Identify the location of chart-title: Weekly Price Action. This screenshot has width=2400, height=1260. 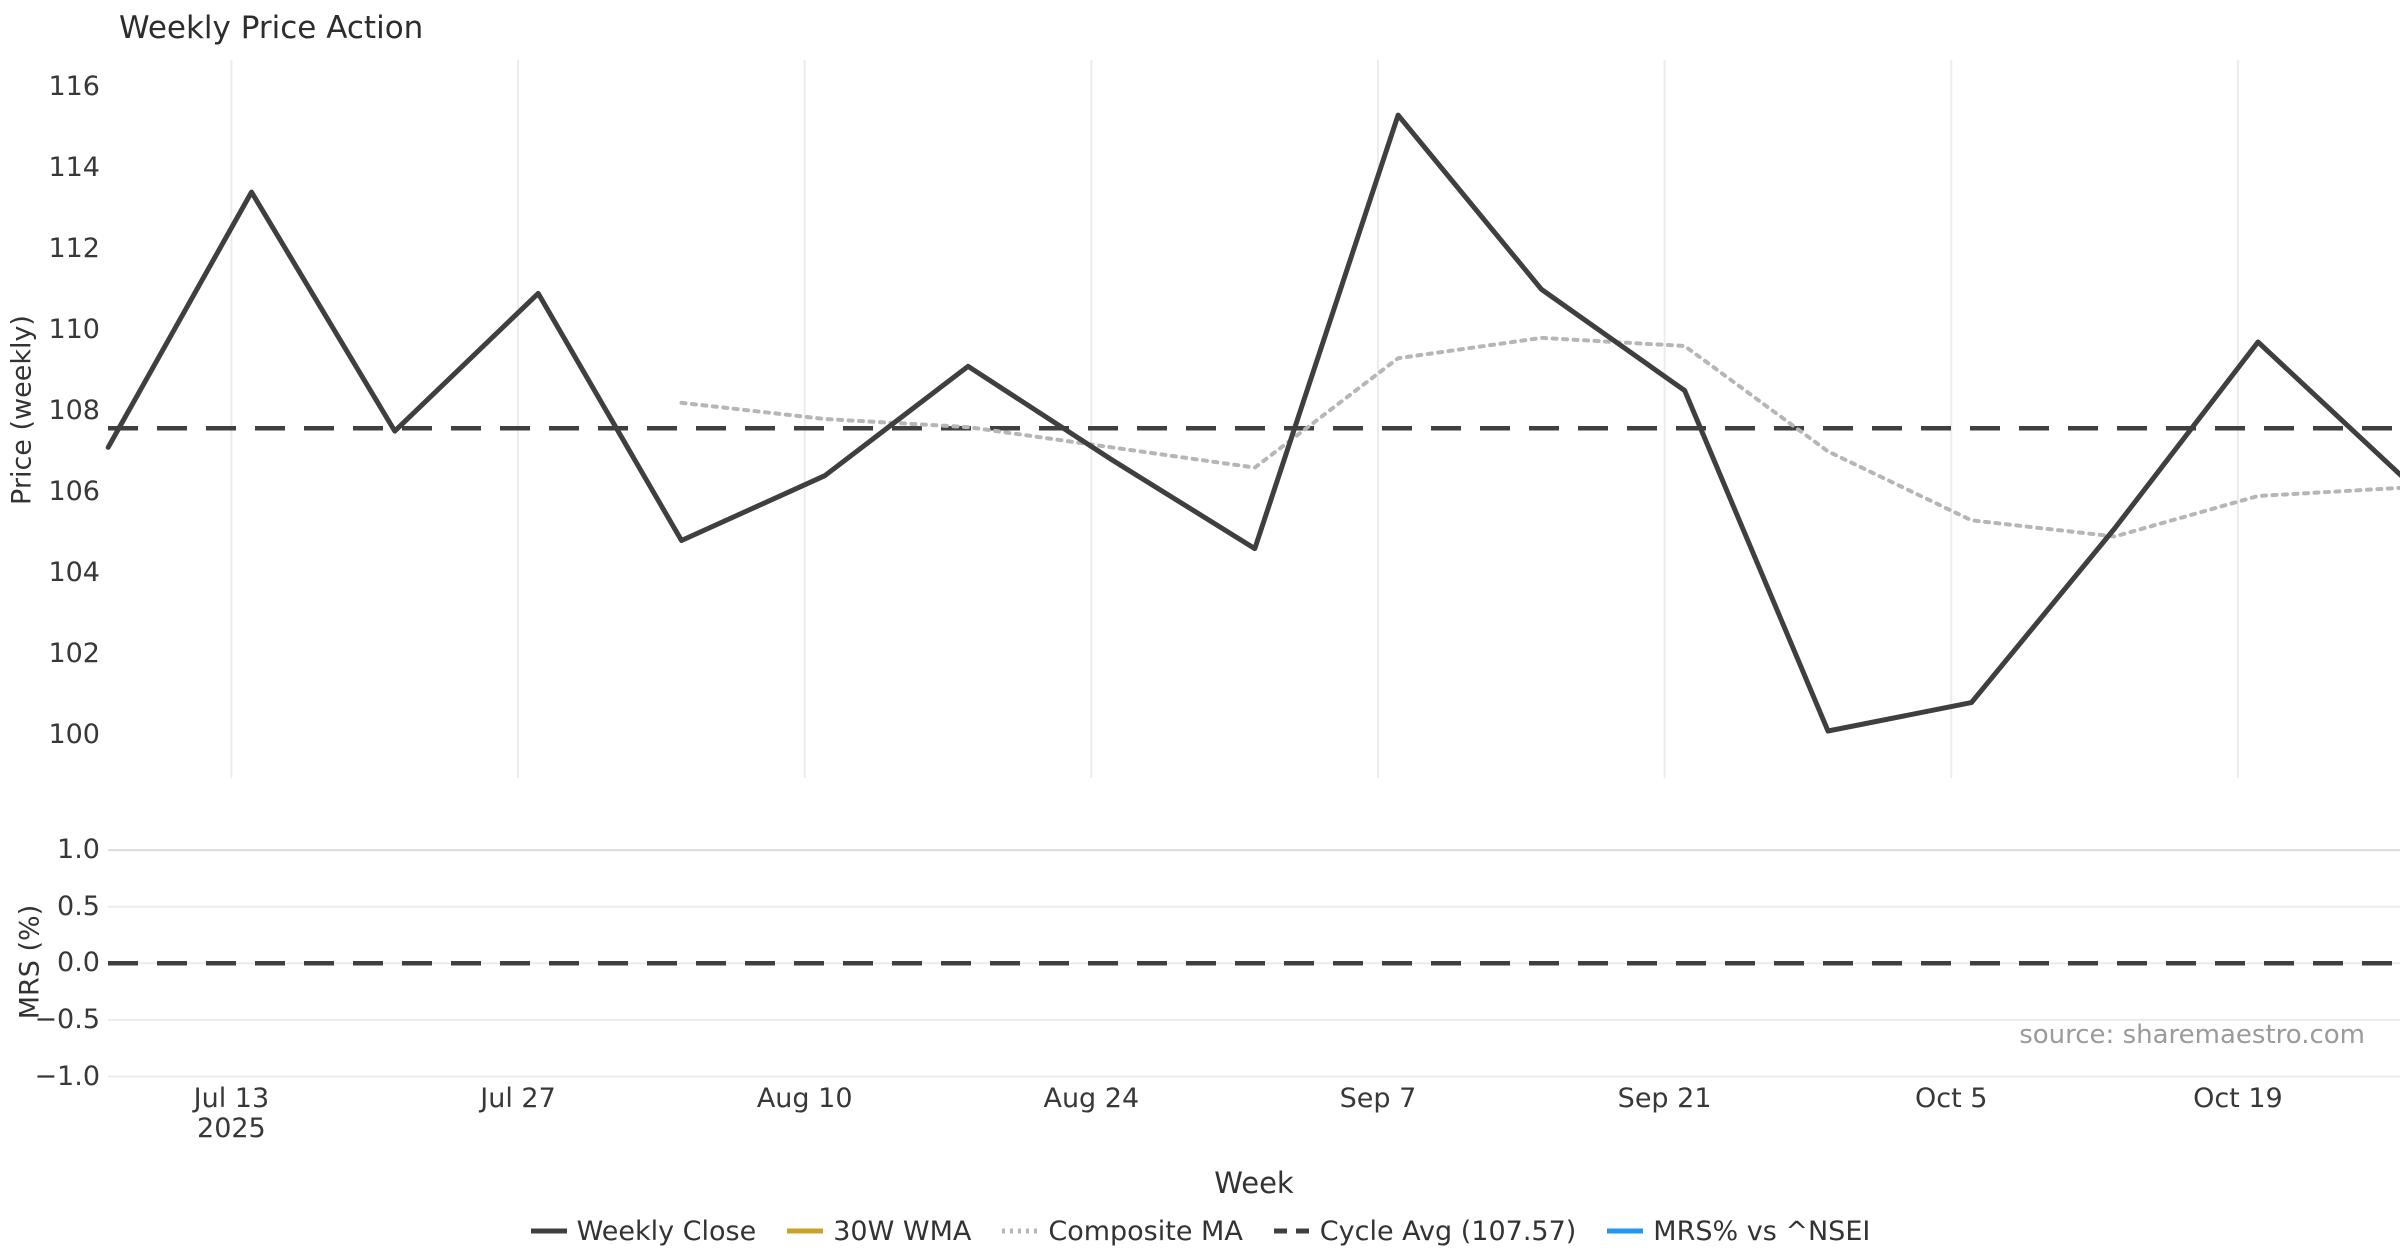
(271, 28).